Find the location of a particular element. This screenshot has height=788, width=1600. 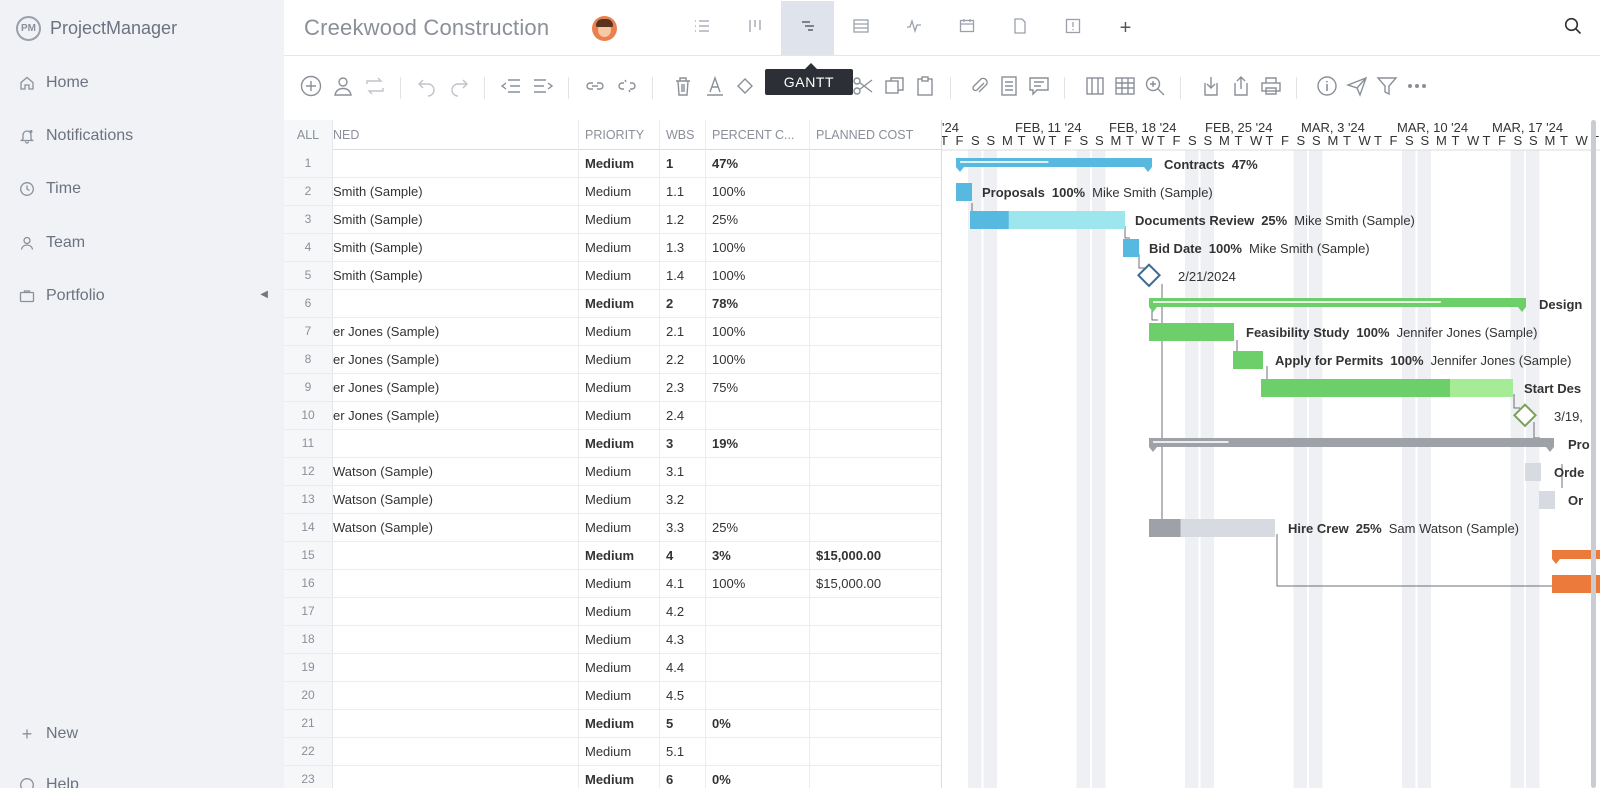

sidebar-item-team: Team is located at coordinates (143, 243).